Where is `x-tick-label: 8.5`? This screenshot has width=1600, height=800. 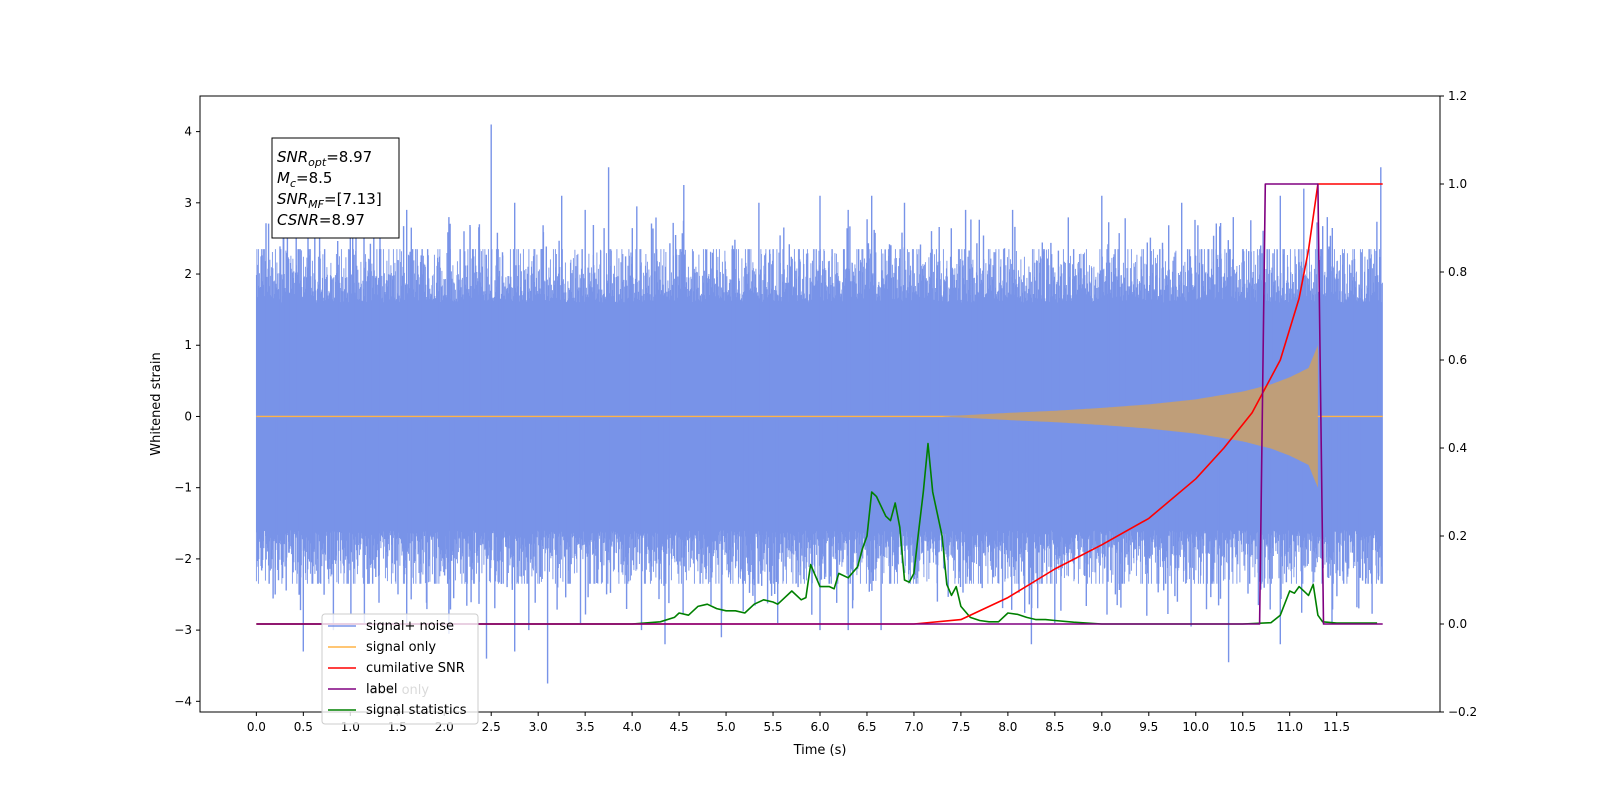 x-tick-label: 8.5 is located at coordinates (1054, 727).